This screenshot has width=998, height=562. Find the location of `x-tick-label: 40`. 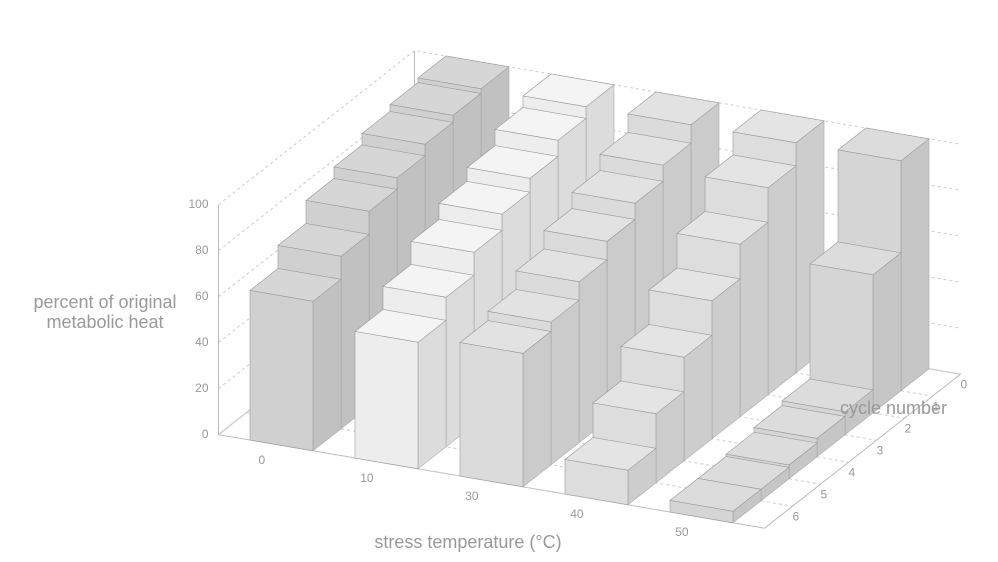

x-tick-label: 40 is located at coordinates (577, 514).